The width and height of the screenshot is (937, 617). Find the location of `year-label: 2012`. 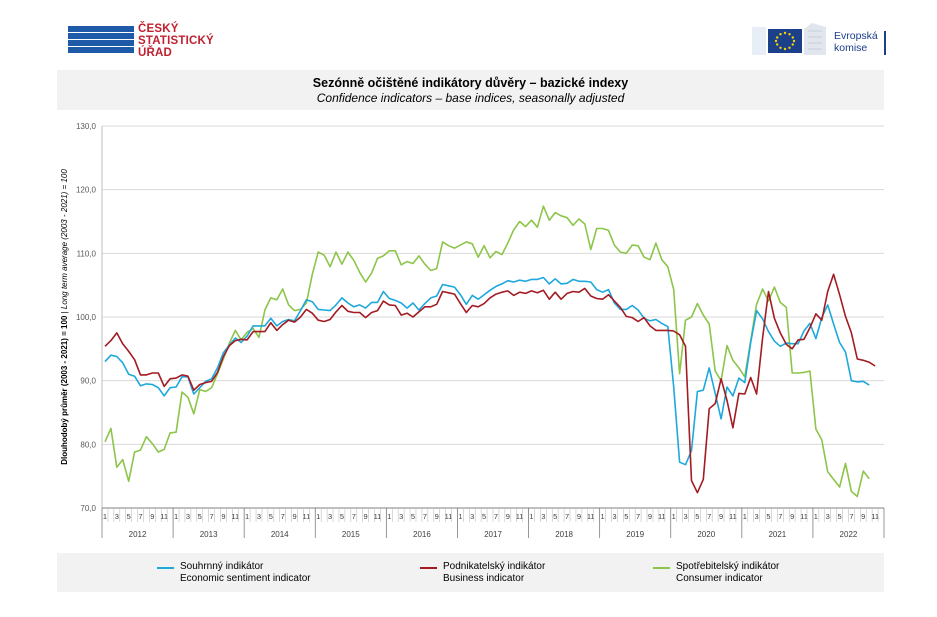

year-label: 2012 is located at coordinates (138, 534).